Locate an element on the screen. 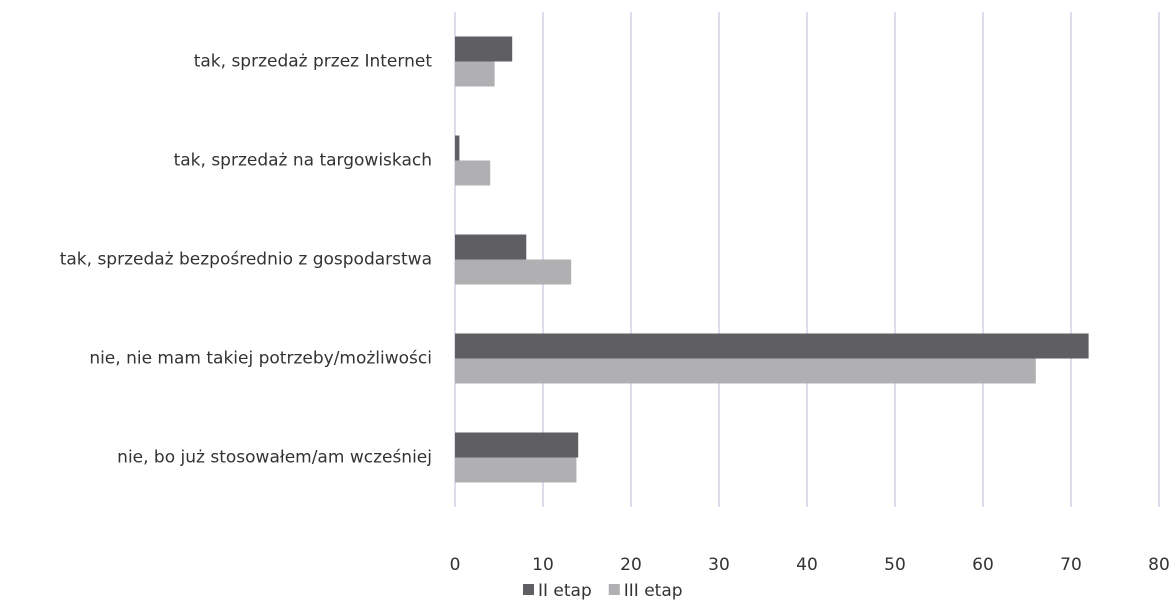 The image size is (1173, 601). x-tick-label: 50 is located at coordinates (895, 565).